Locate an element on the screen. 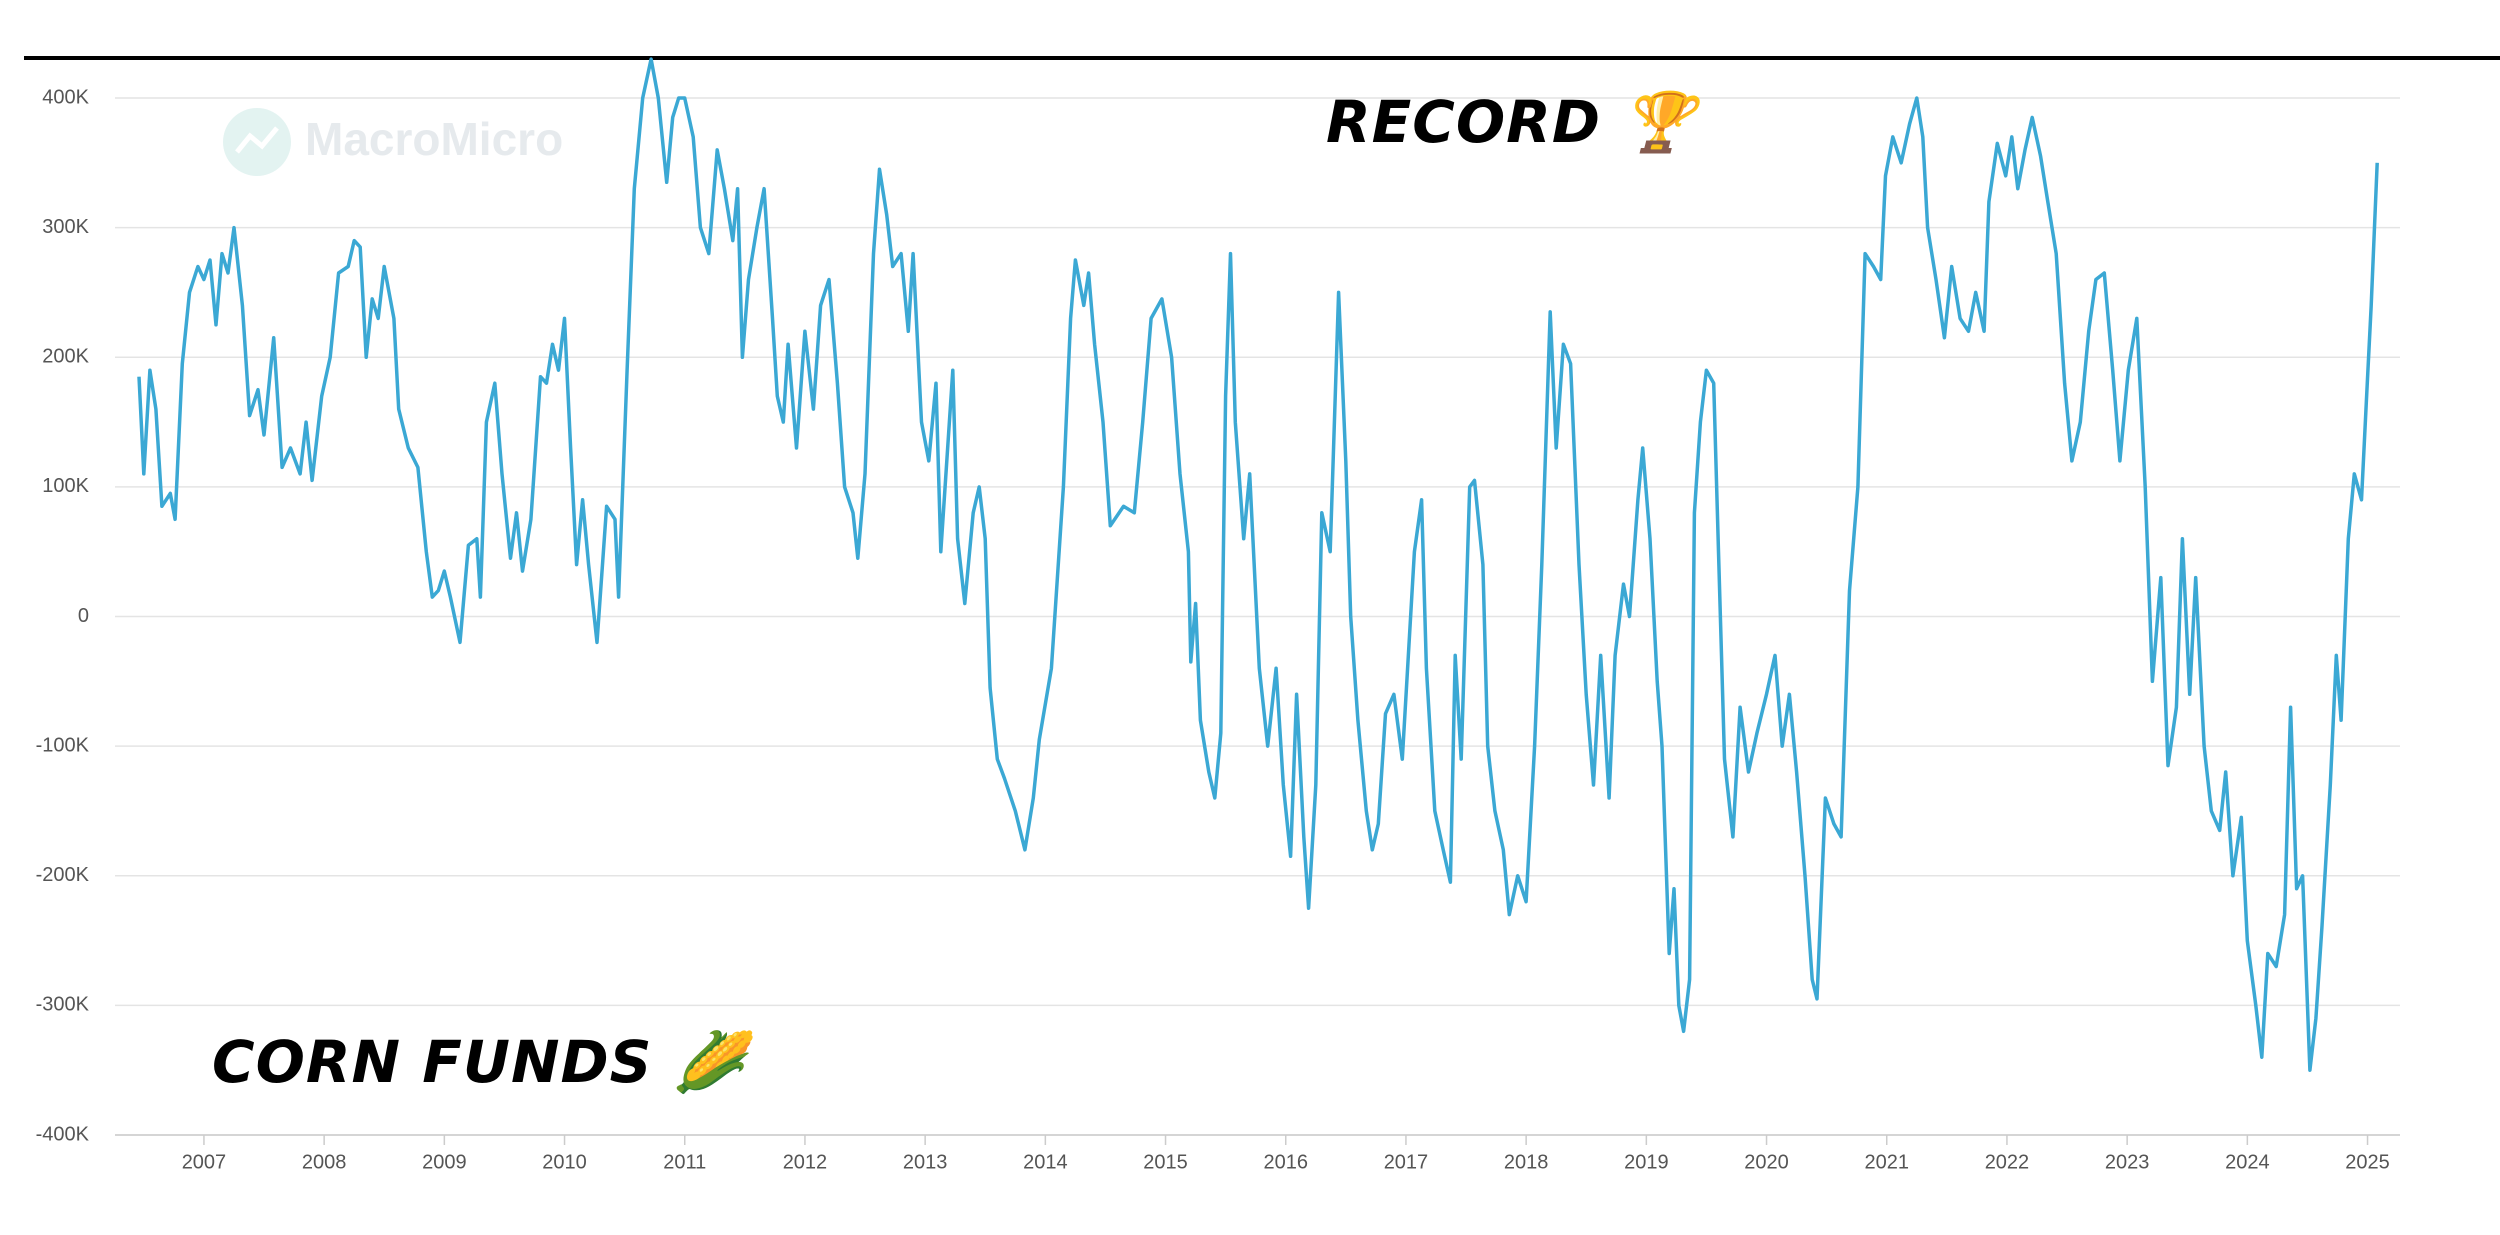 The height and width of the screenshot is (1235, 2500). x-tick-label: 2025 is located at coordinates (2367, 1162).